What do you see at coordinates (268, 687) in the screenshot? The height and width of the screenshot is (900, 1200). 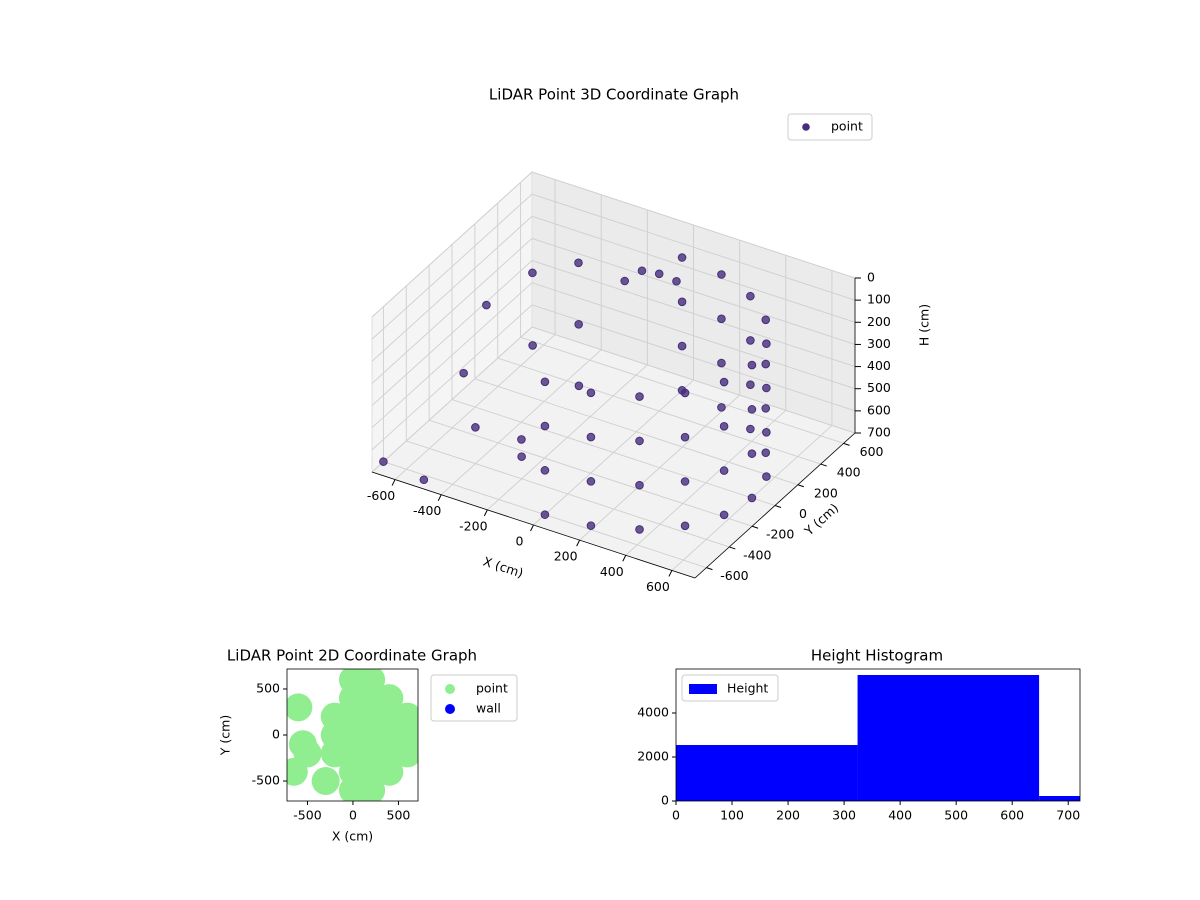 I see `y-tick-label: 500` at bounding box center [268, 687].